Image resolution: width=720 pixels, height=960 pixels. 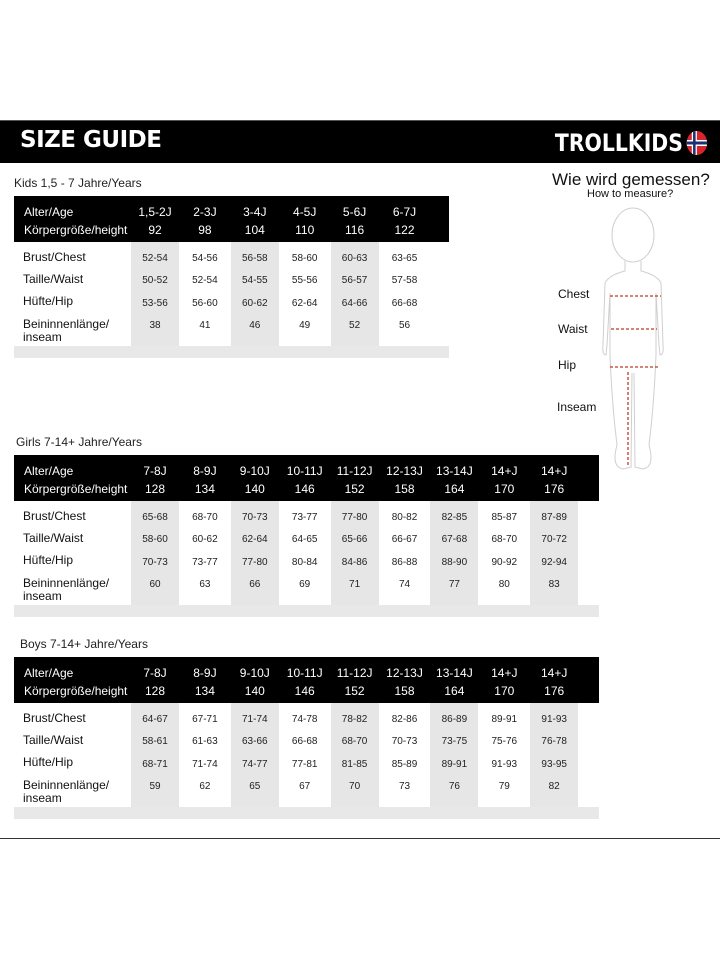 What do you see at coordinates (305, 212) in the screenshot?
I see `age-cell: 4-5J` at bounding box center [305, 212].